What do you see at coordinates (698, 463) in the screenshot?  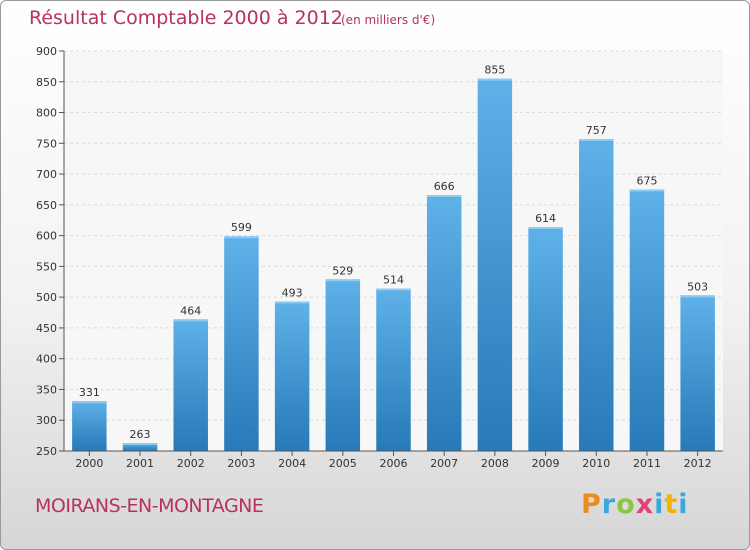 I see `x-tick-label: 2012` at bounding box center [698, 463].